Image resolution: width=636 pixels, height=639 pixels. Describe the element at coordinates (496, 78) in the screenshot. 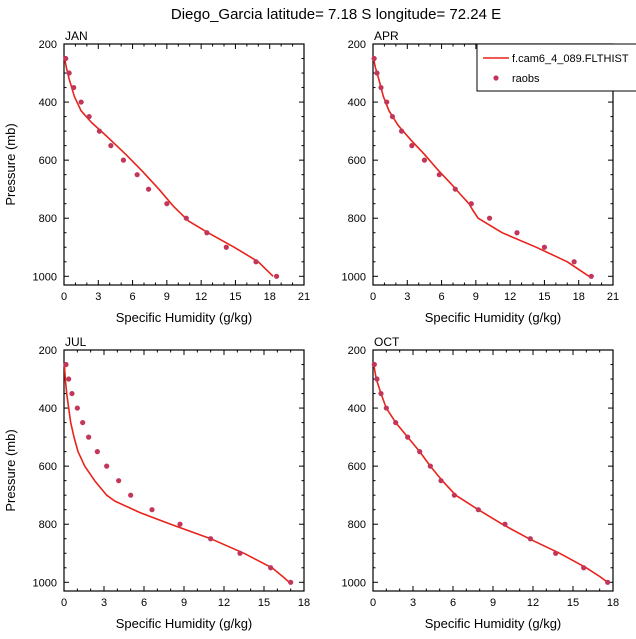

I see `legend-raobs-marker` at that location.